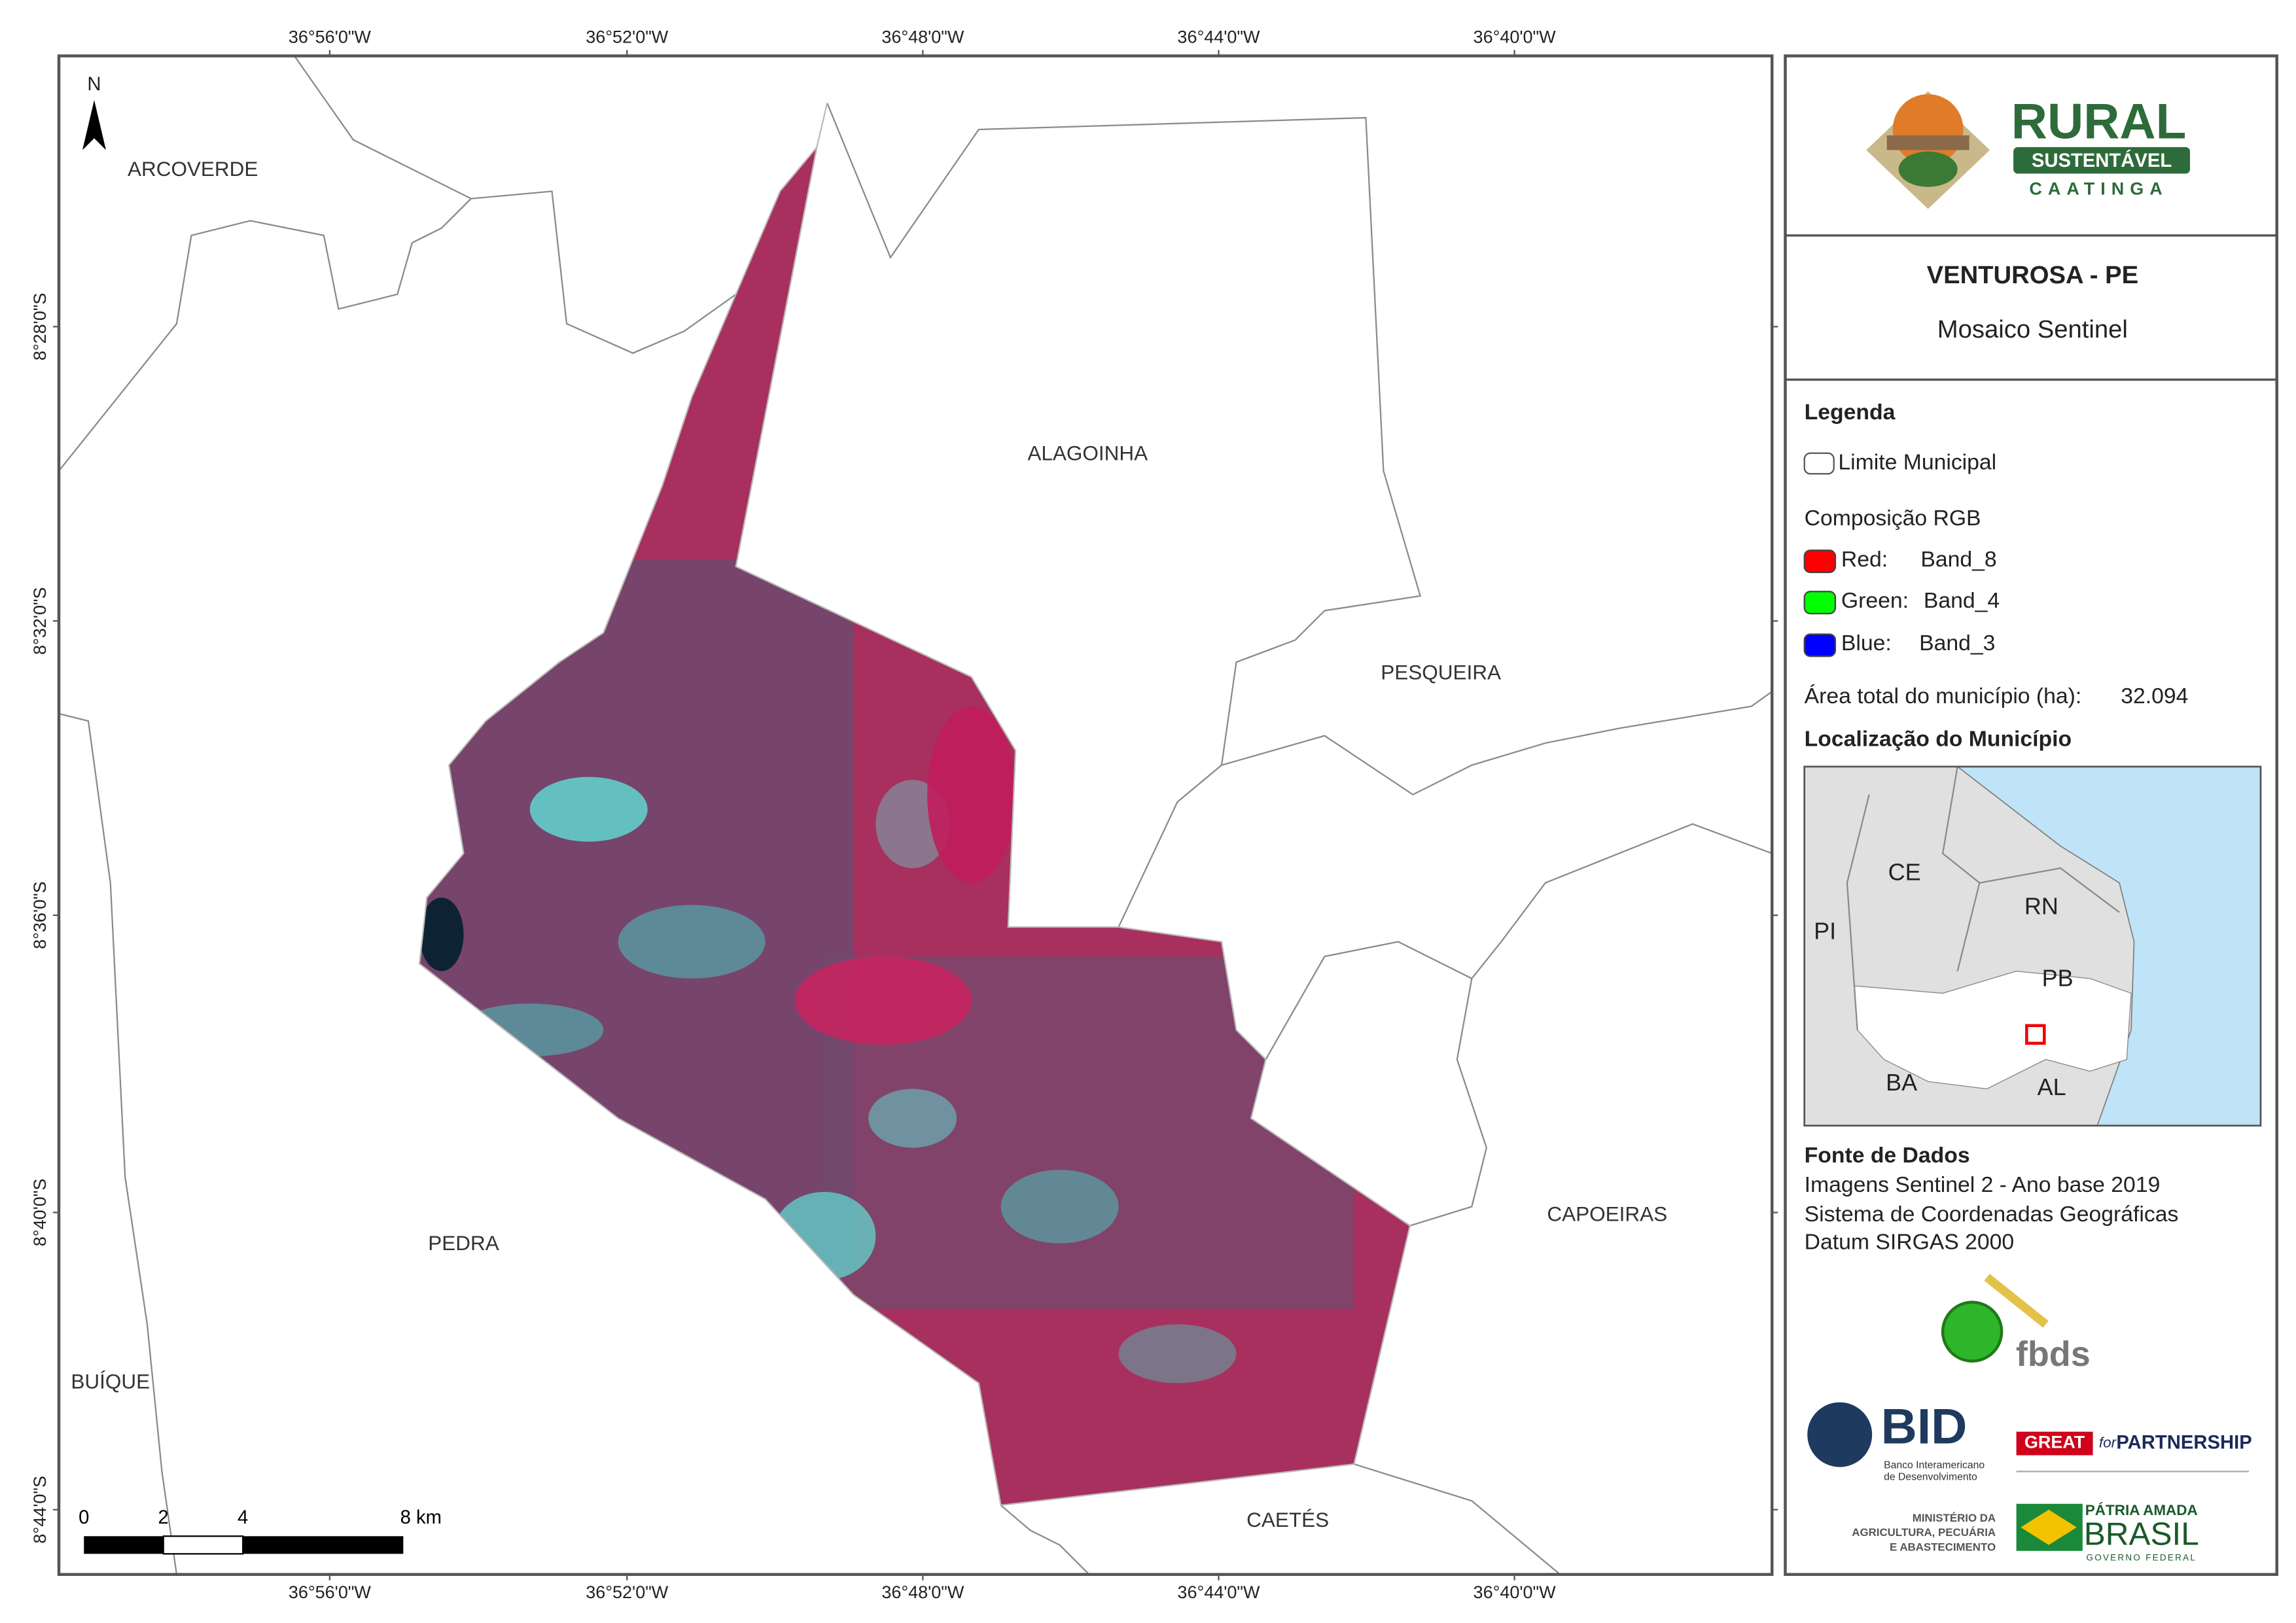 The width and height of the screenshot is (2296, 1623). What do you see at coordinates (2141, 1510) in the screenshot?
I see `brasil-top: PÁTRIA AMADA` at bounding box center [2141, 1510].